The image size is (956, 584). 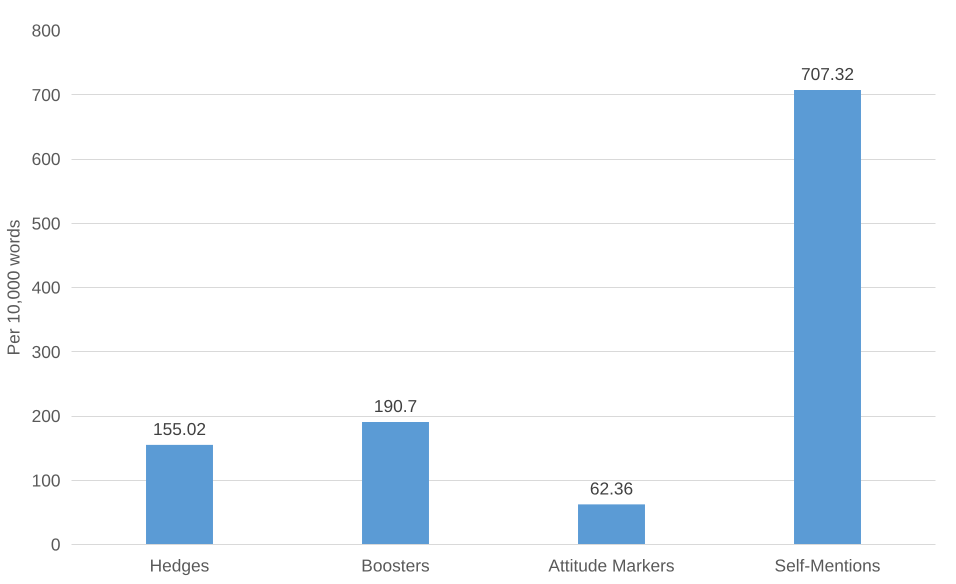 What do you see at coordinates (396, 406) in the screenshot?
I see `data-label: 190.7` at bounding box center [396, 406].